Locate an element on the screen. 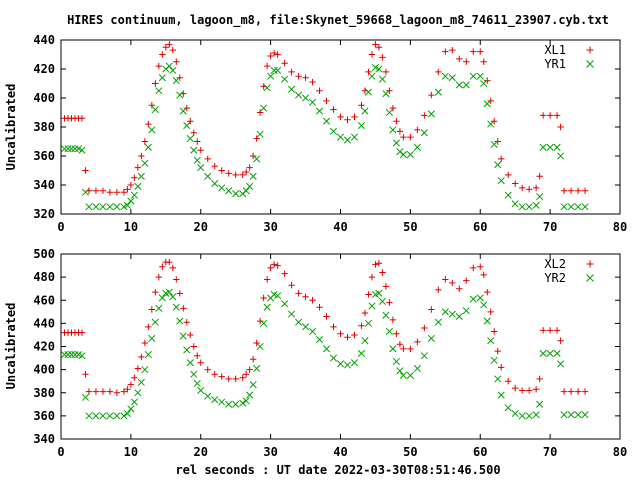 The height and width of the screenshot is (480, 640). bottom-x-tick-label: 0 is located at coordinates (60, 452).